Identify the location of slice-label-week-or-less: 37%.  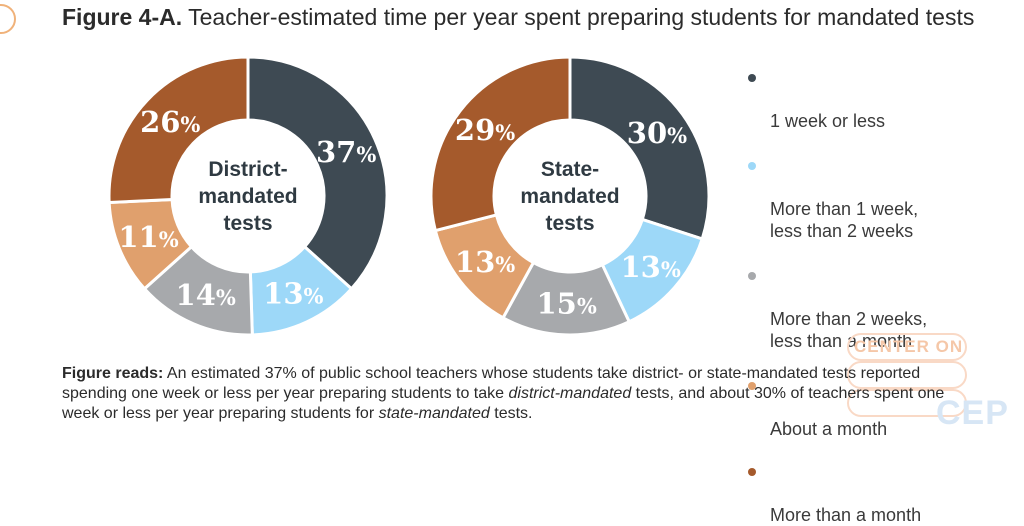
(346, 152).